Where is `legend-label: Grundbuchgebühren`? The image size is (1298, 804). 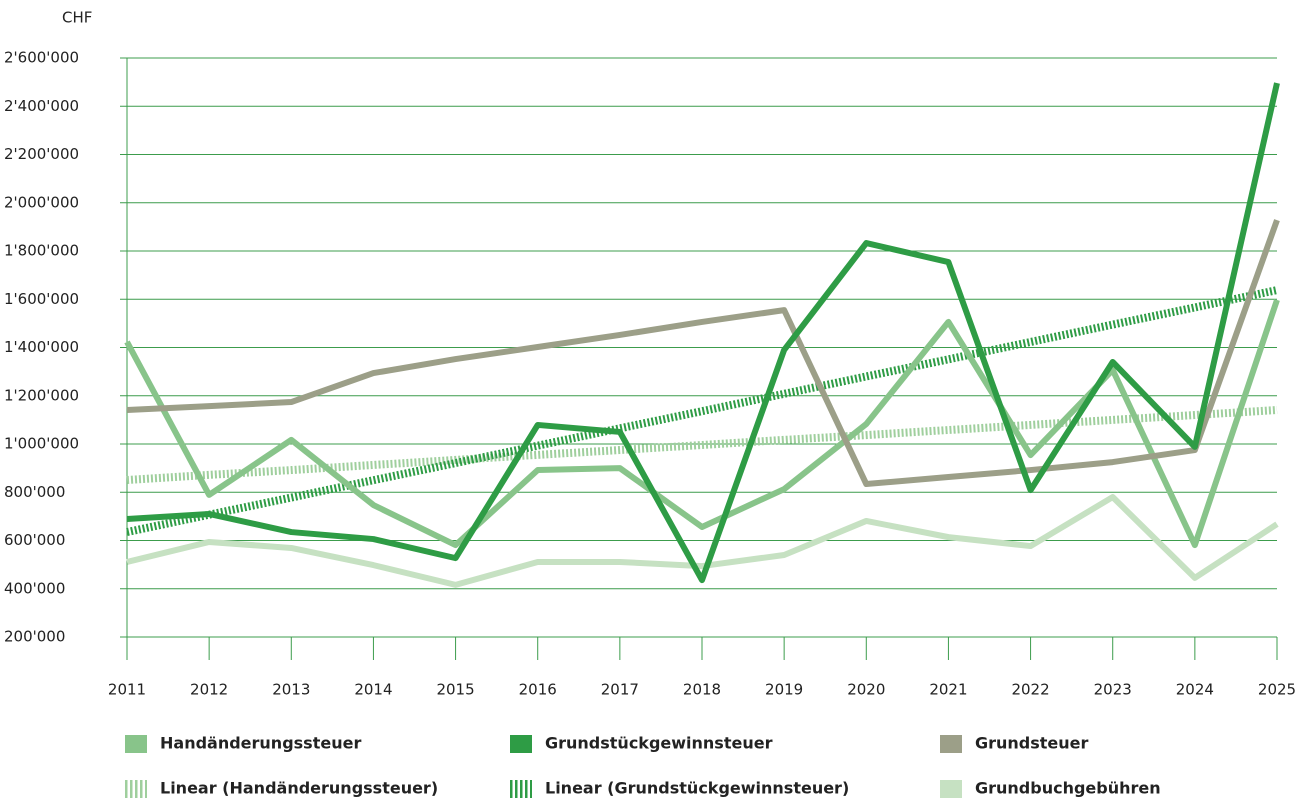
legend-label: Grundbuchgebühren is located at coordinates (1068, 788).